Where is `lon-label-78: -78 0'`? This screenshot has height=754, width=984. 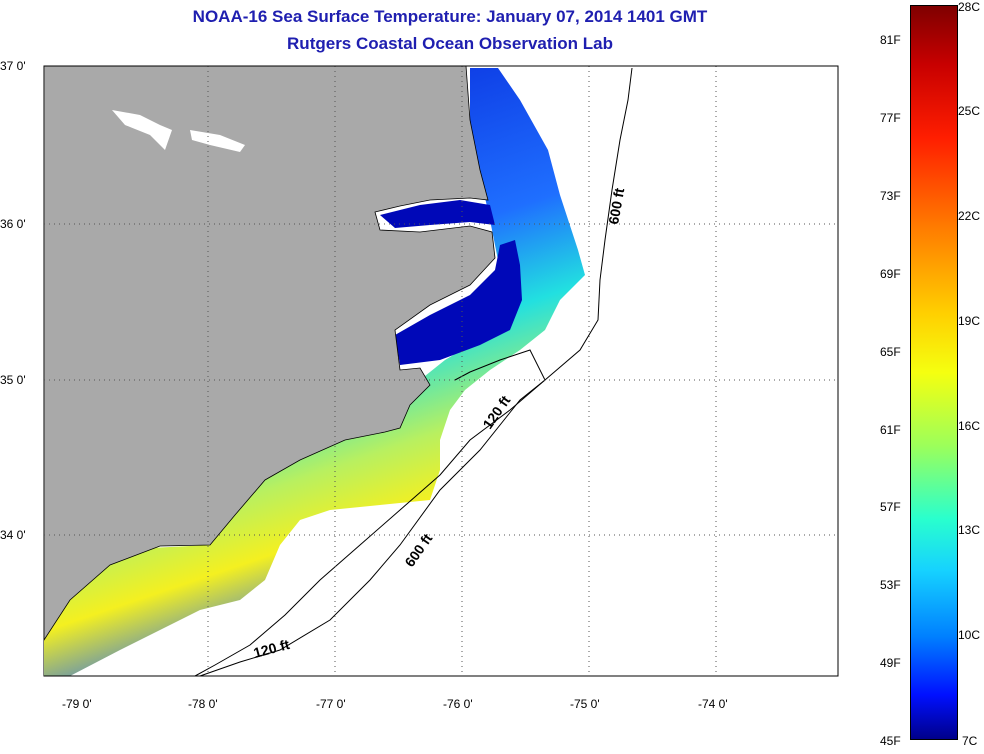 lon-label-78: -78 0' is located at coordinates (203, 704).